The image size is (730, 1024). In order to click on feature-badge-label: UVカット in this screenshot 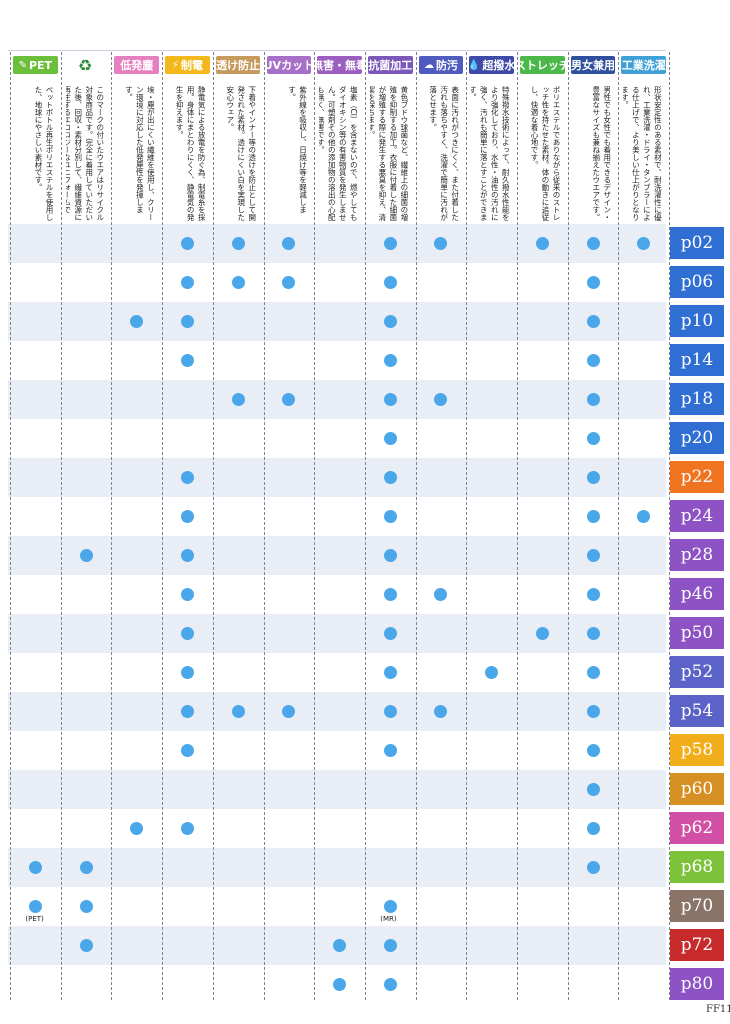, I will do `click(289, 65)`.